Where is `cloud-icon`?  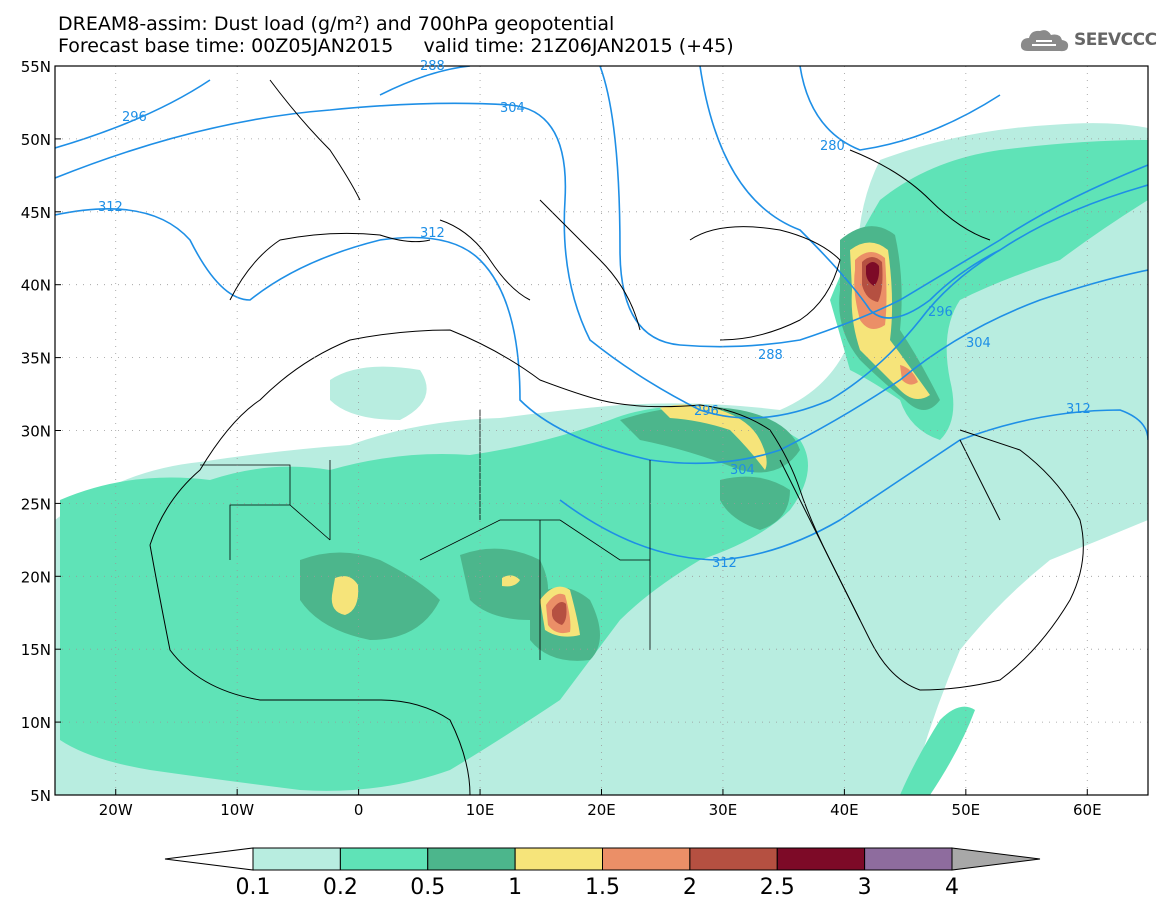
cloud-icon is located at coordinates (1044, 41).